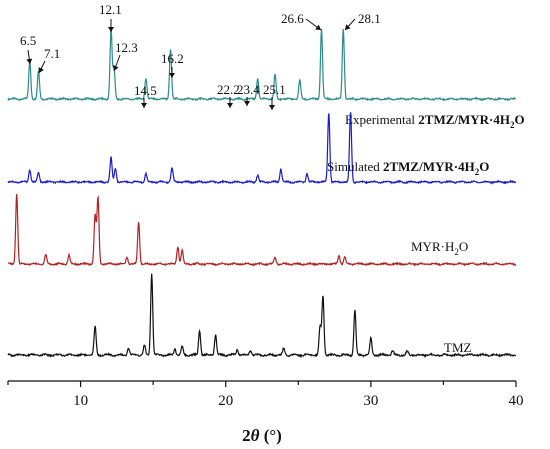 The height and width of the screenshot is (449, 550). I want to click on x-tick-label-40: 40, so click(516, 401).